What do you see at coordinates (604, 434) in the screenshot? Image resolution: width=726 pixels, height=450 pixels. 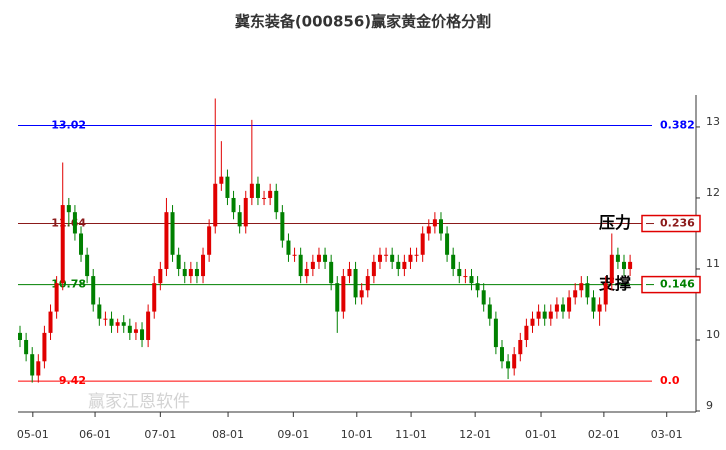 I see `x-tick-label: 02-01` at bounding box center [604, 434].